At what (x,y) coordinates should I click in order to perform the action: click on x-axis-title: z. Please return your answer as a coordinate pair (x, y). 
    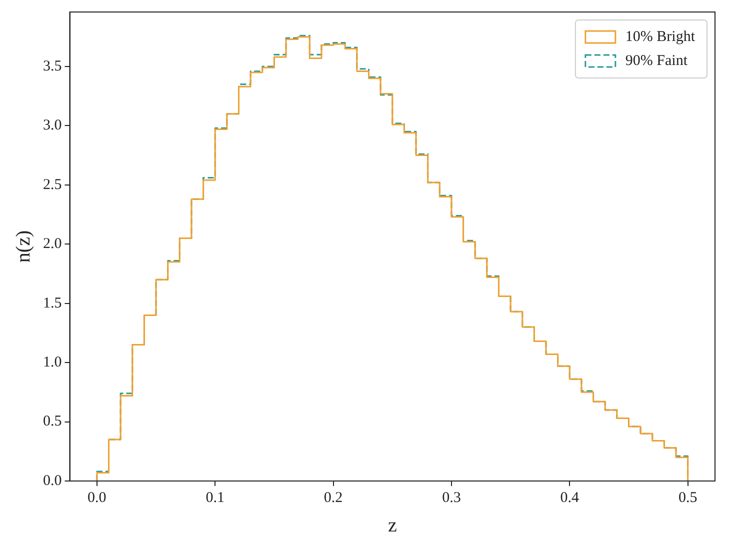
    Looking at the image, I should click on (392, 525).